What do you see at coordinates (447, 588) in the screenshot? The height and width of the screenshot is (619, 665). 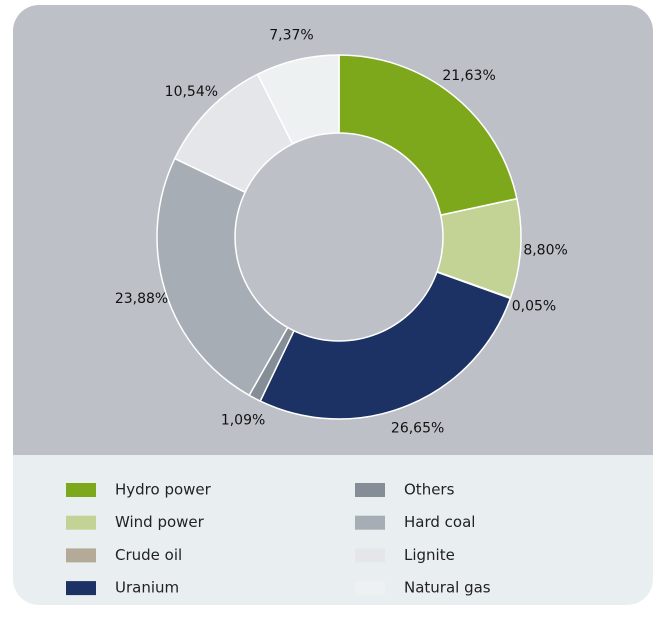 I see `legend-label: Natural gas` at bounding box center [447, 588].